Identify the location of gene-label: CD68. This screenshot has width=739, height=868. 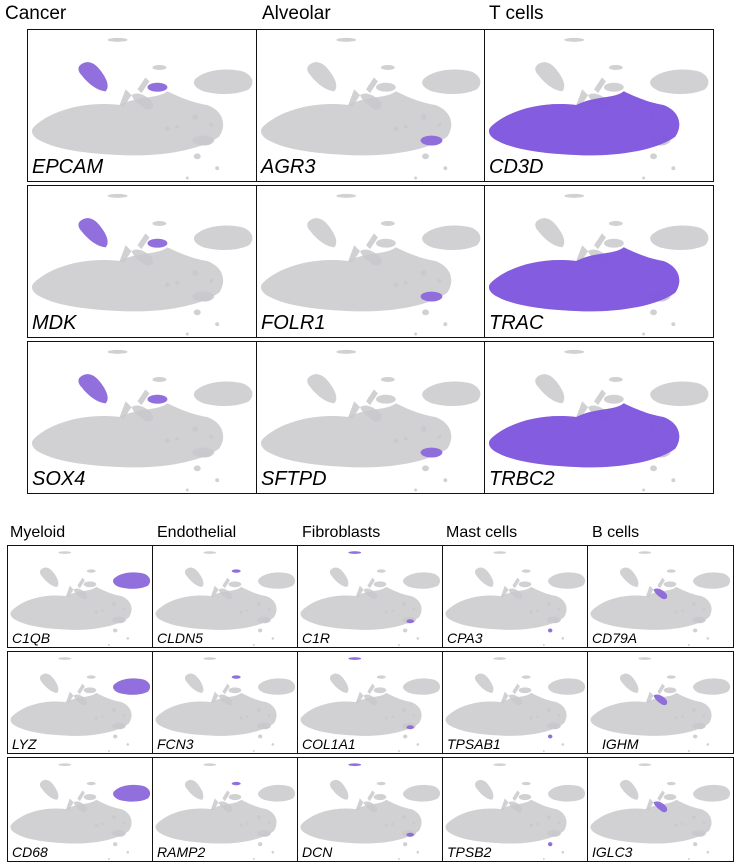
(30, 852).